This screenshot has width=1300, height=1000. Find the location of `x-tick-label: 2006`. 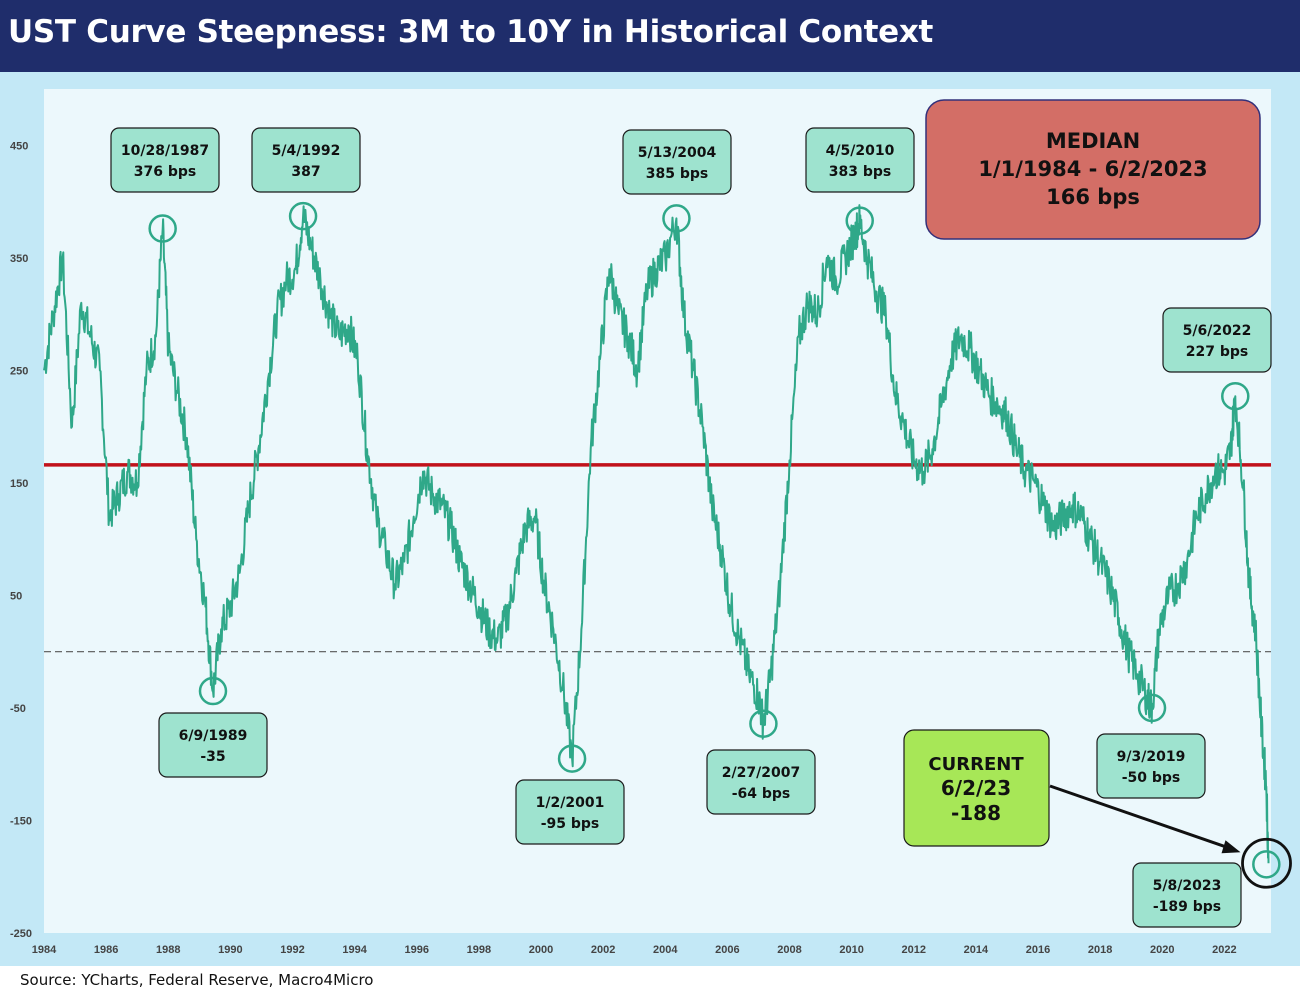

x-tick-label: 2006 is located at coordinates (727, 950).